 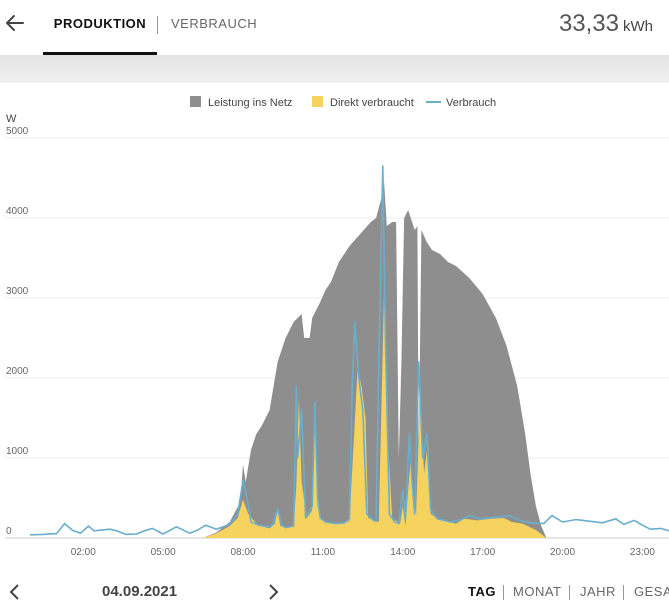 I want to click on period-tag: TAG, so click(x=482, y=591).